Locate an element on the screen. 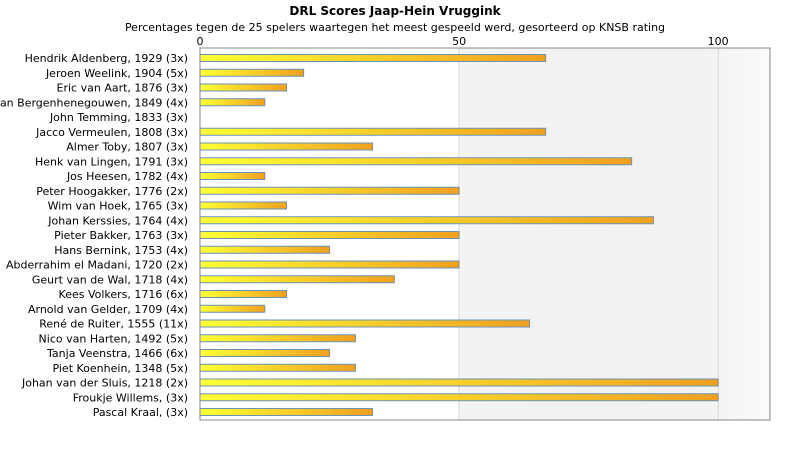 The image size is (790, 450). category-label: Jeroen Weelink, 1904 (5x) is located at coordinates (116, 73).